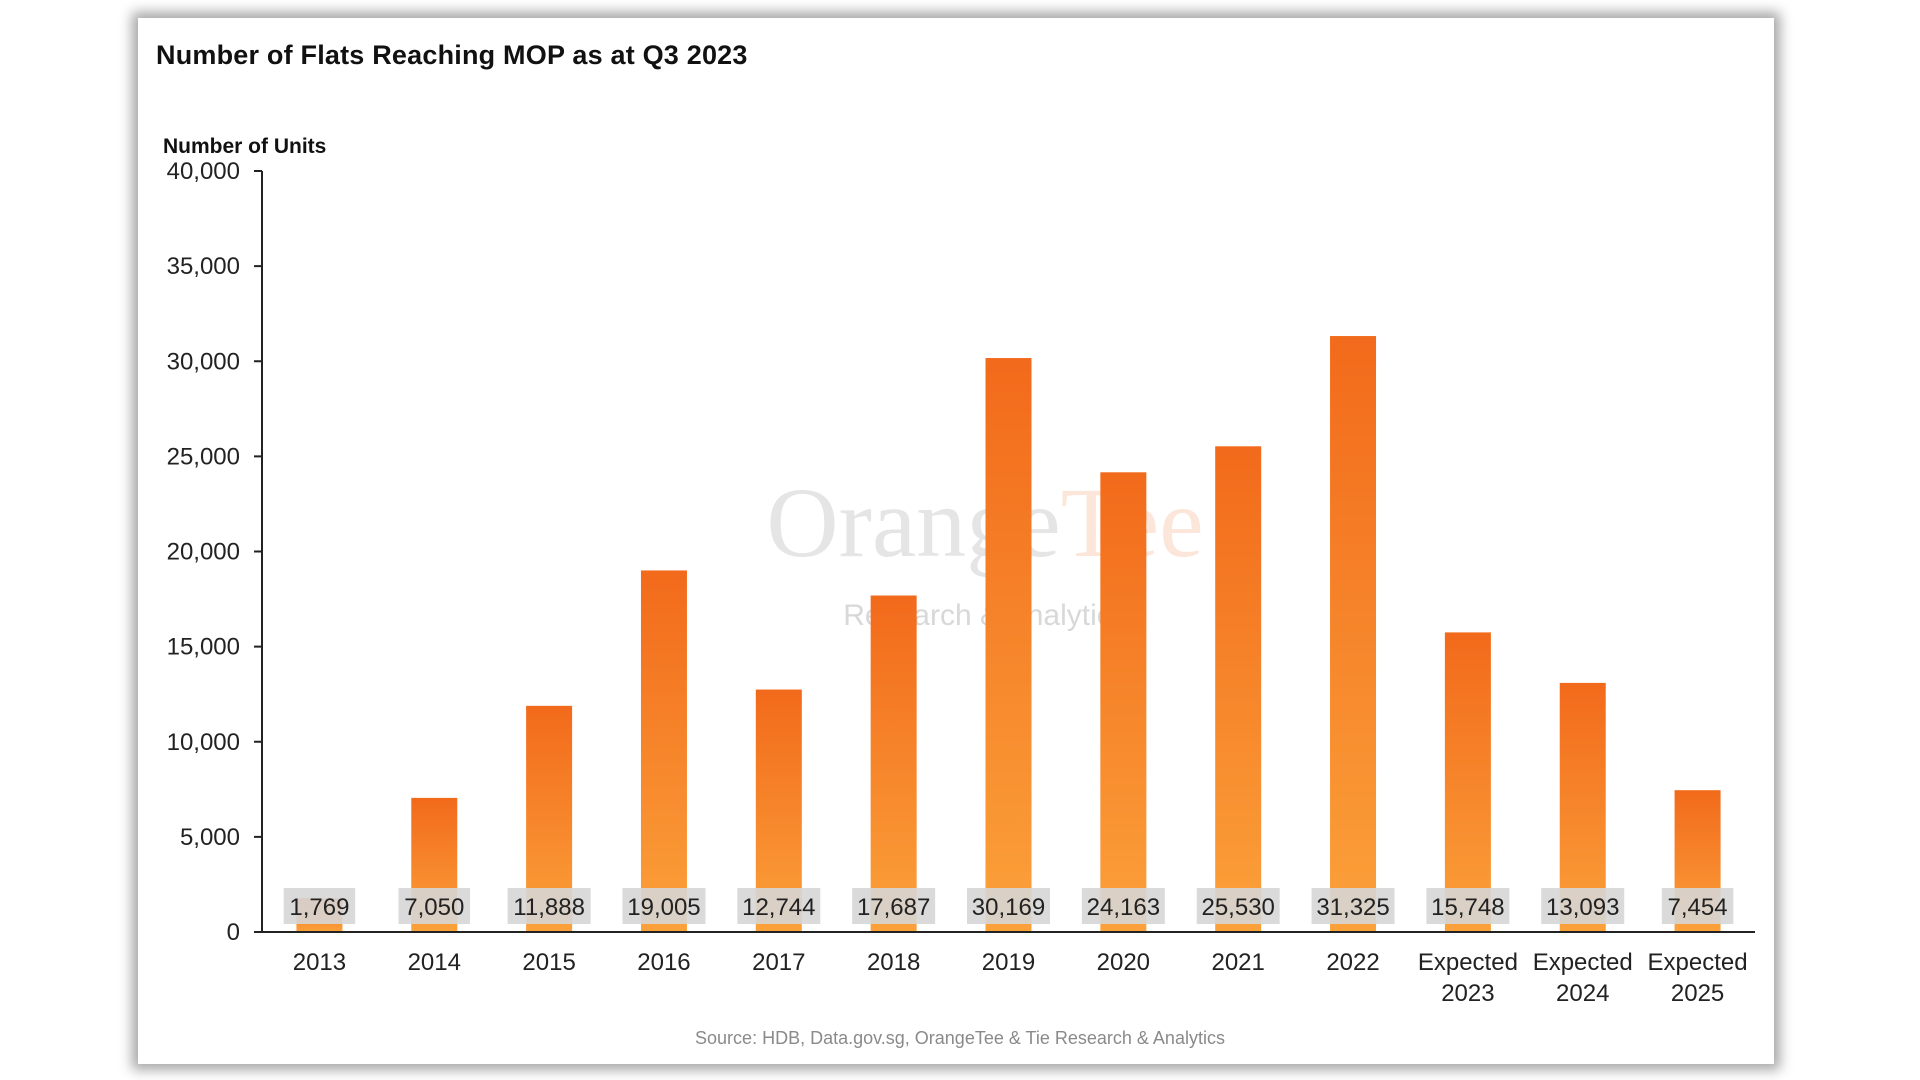  Describe the element at coordinates (203, 266) in the screenshot. I see `y-tick-label: 35,000` at that location.